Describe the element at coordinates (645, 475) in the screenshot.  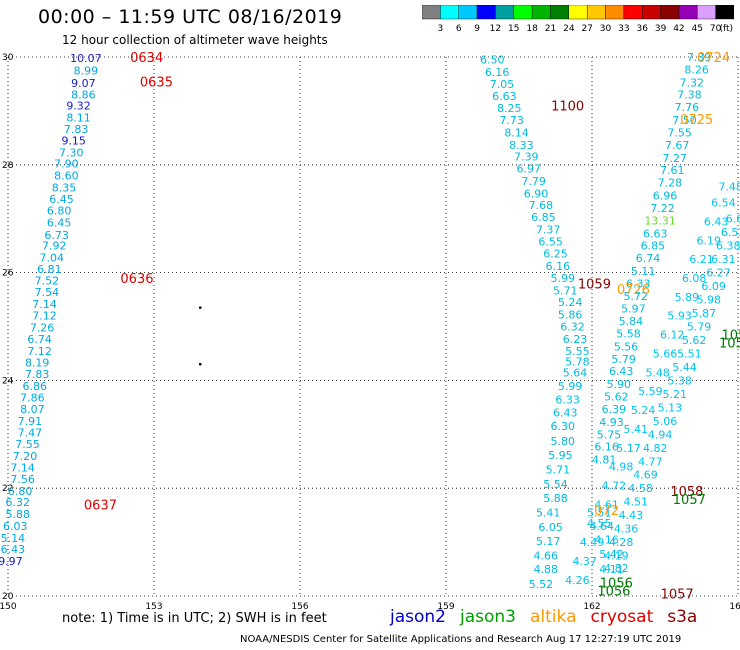
I see `wave-height-value: 4.69` at that location.